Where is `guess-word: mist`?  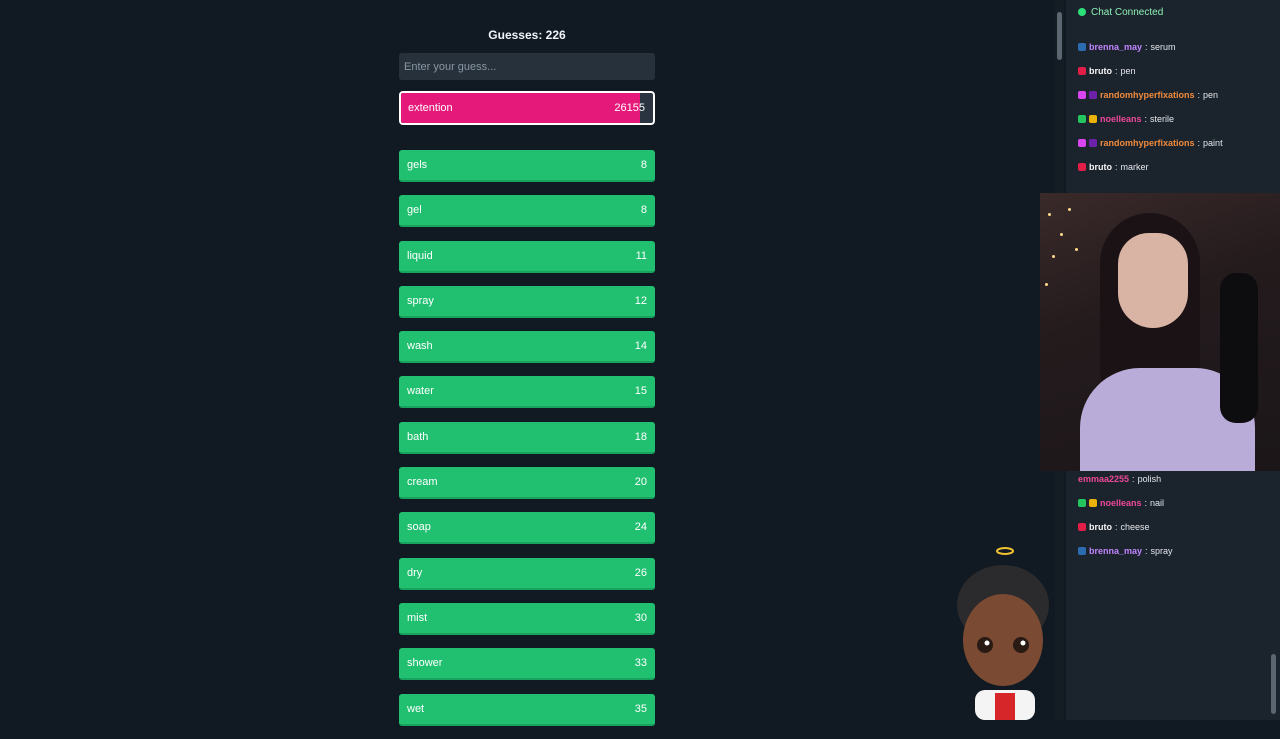 guess-word: mist is located at coordinates (417, 617).